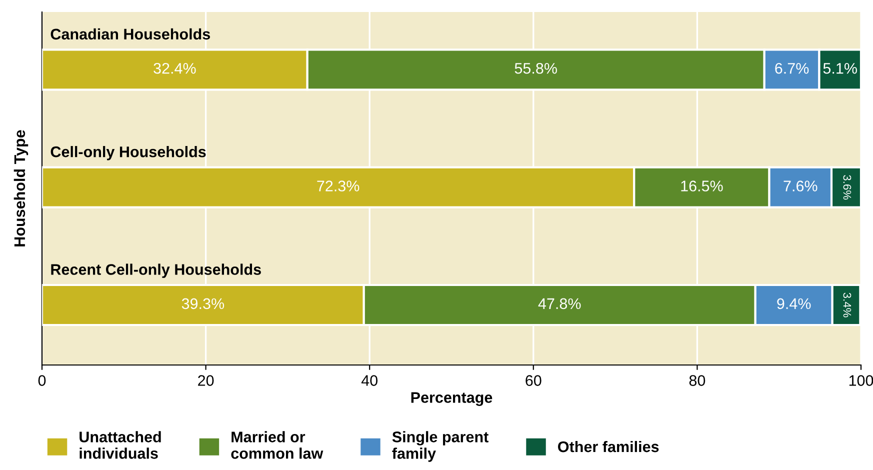 The height and width of the screenshot is (470, 873). What do you see at coordinates (697, 380) in the screenshot?
I see `x-tick-label: 80` at bounding box center [697, 380].